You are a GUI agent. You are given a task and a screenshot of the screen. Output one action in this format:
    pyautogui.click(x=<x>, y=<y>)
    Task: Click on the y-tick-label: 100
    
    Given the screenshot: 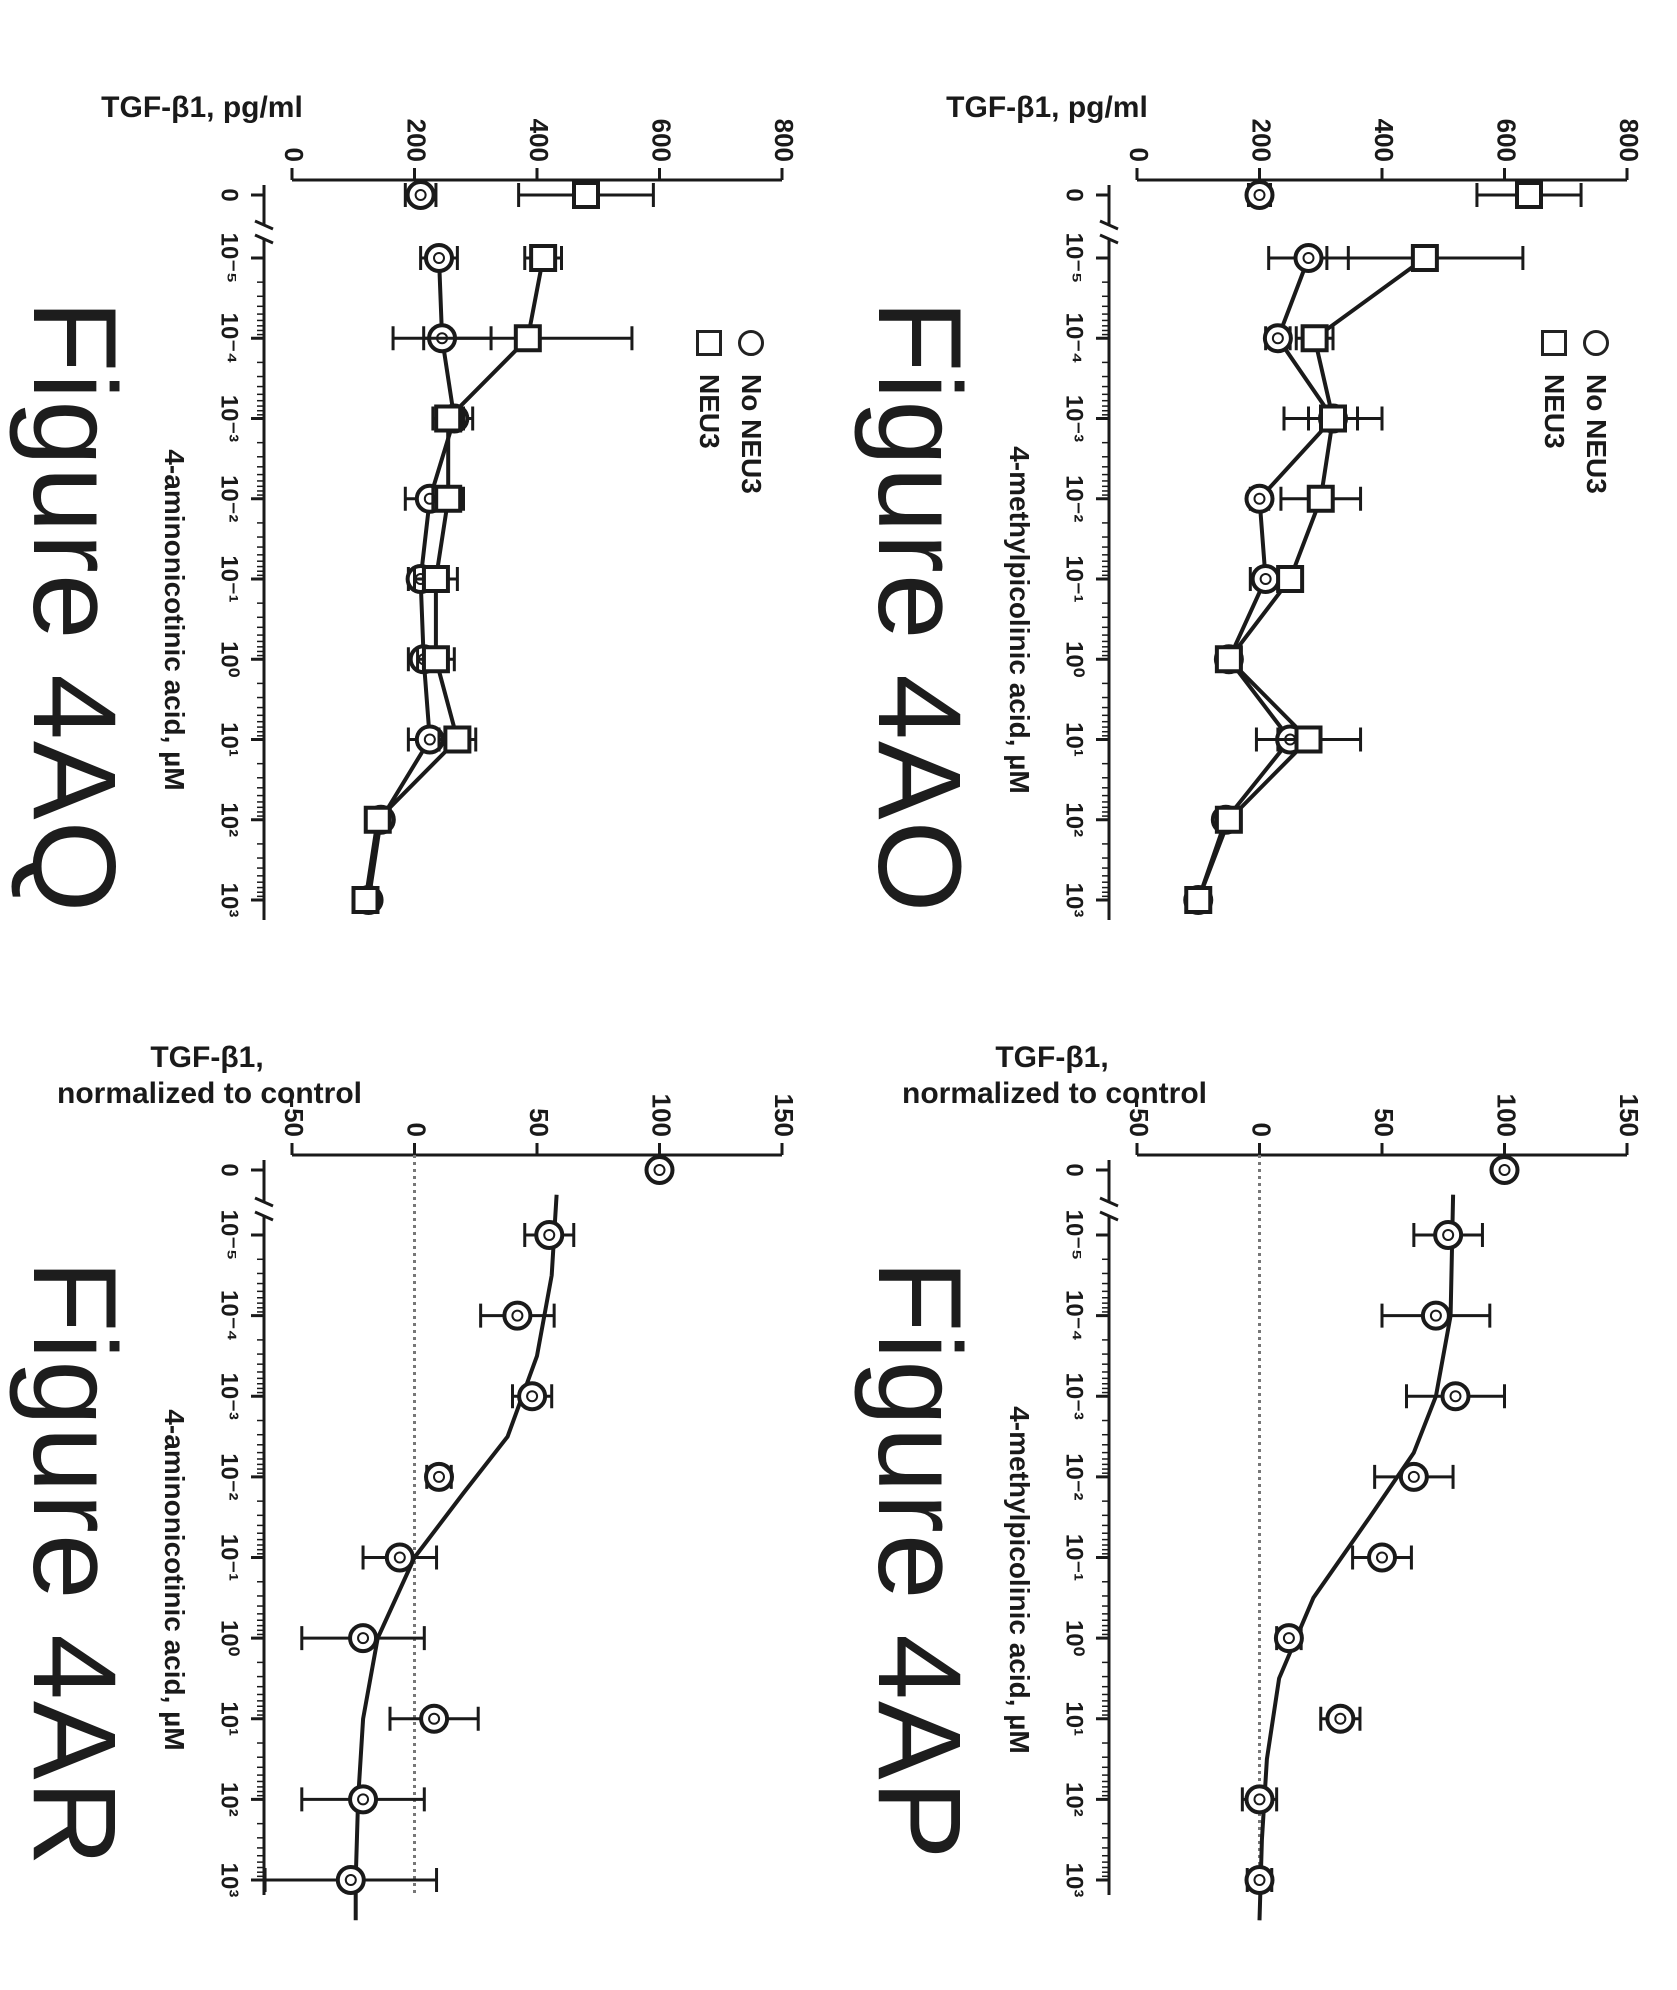 What is the action you would take?
    pyautogui.click(x=662, y=1115)
    